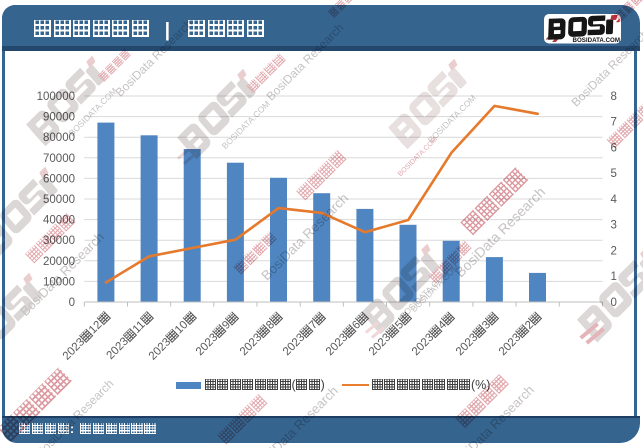 Image resolution: width=643 pixels, height=448 pixels. I want to click on svg-text: 40000, so click(59, 221).